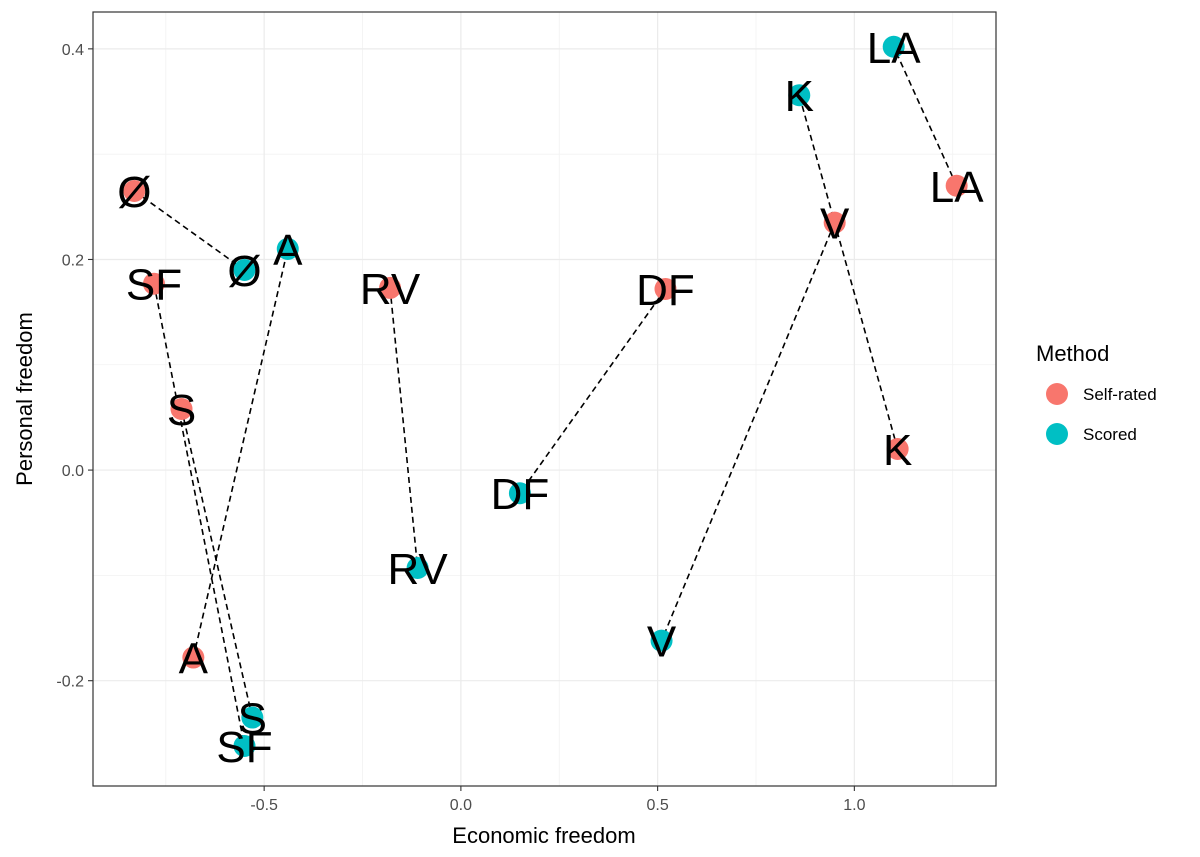  I want to click on x-axis-title: Economic freedom, so click(543, 835).